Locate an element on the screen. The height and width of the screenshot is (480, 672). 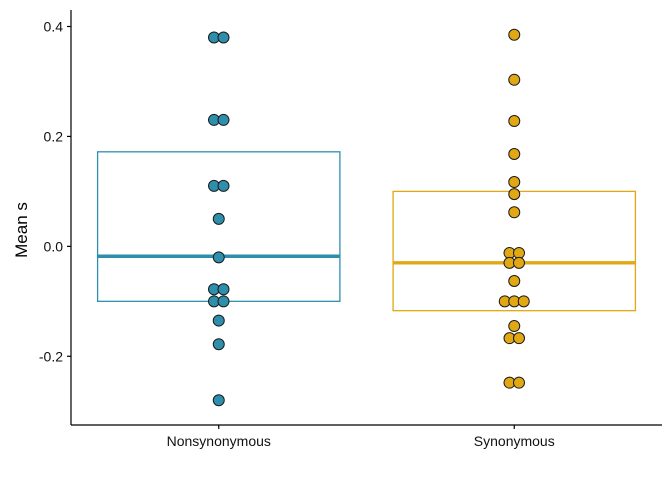
y-tick-label: 0.0 is located at coordinates (54, 246).